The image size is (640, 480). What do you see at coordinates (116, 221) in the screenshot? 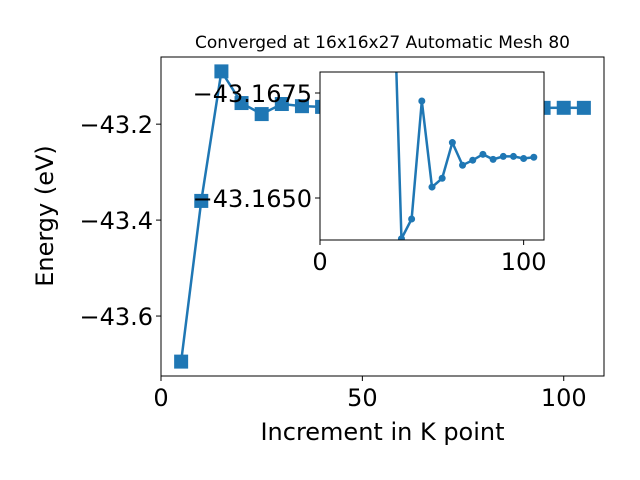
I see `y-tick-label: −43.4` at bounding box center [116, 221].